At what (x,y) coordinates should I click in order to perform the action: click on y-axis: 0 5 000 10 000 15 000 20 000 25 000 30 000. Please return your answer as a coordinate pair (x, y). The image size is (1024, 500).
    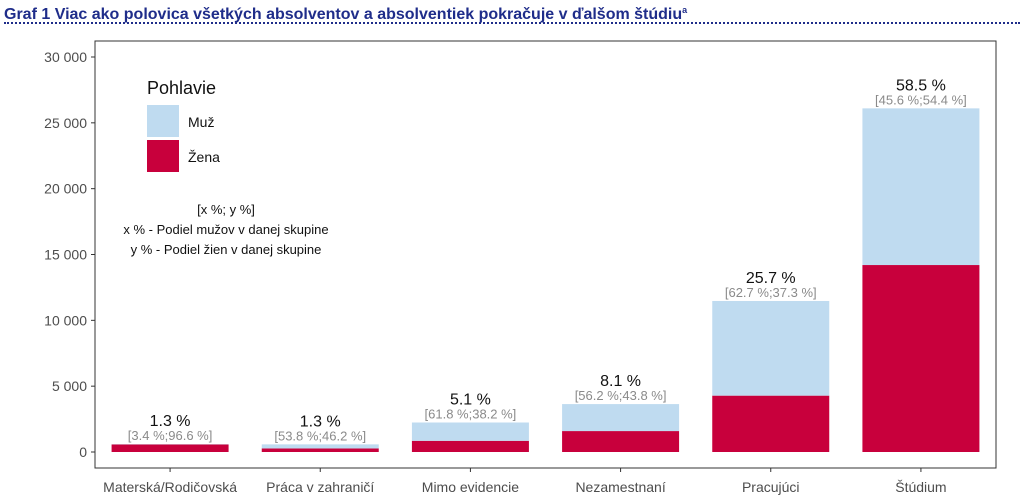
    Looking at the image, I should click on (69, 254).